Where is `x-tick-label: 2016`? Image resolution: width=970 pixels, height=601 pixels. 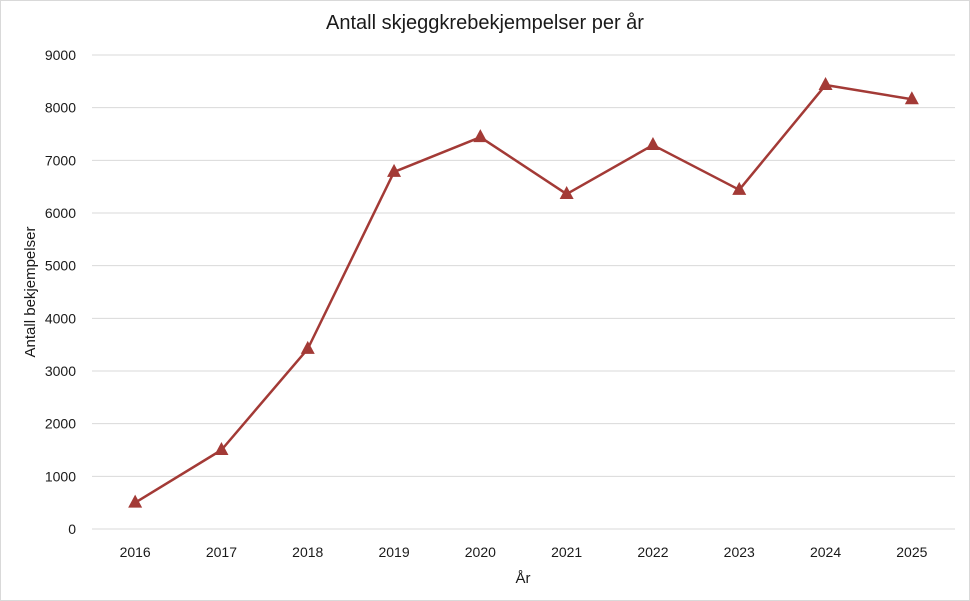 x-tick-label: 2016 is located at coordinates (135, 552).